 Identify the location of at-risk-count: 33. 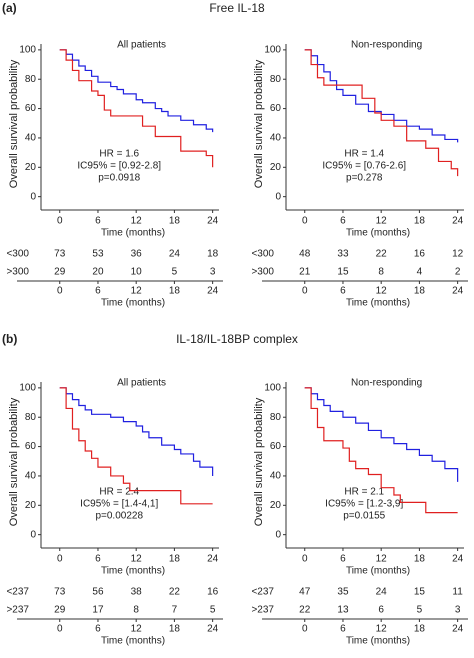
(343, 254).